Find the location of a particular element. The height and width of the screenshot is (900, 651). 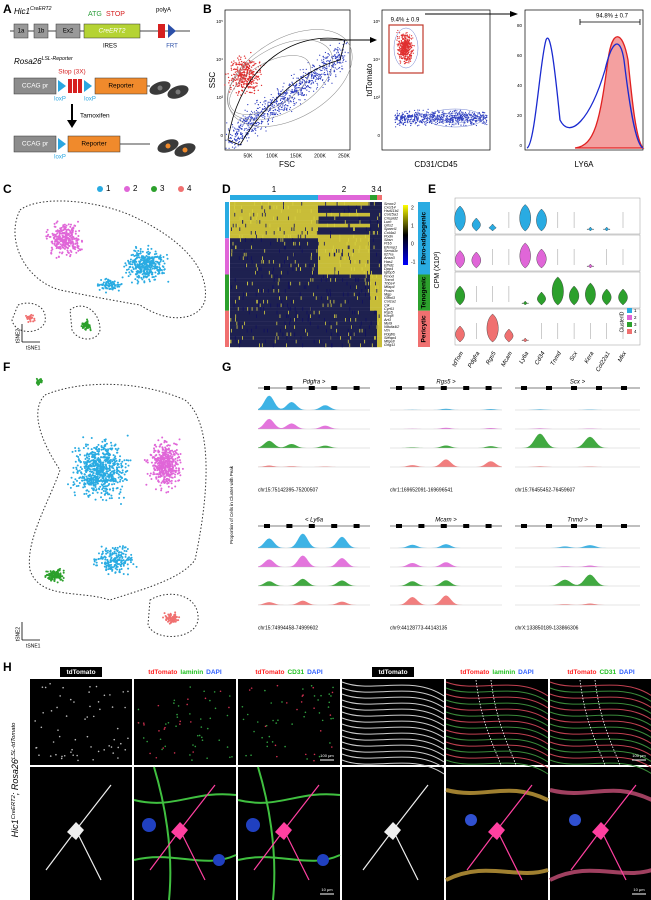

label: tSNE1 is located at coordinates (33, 646).